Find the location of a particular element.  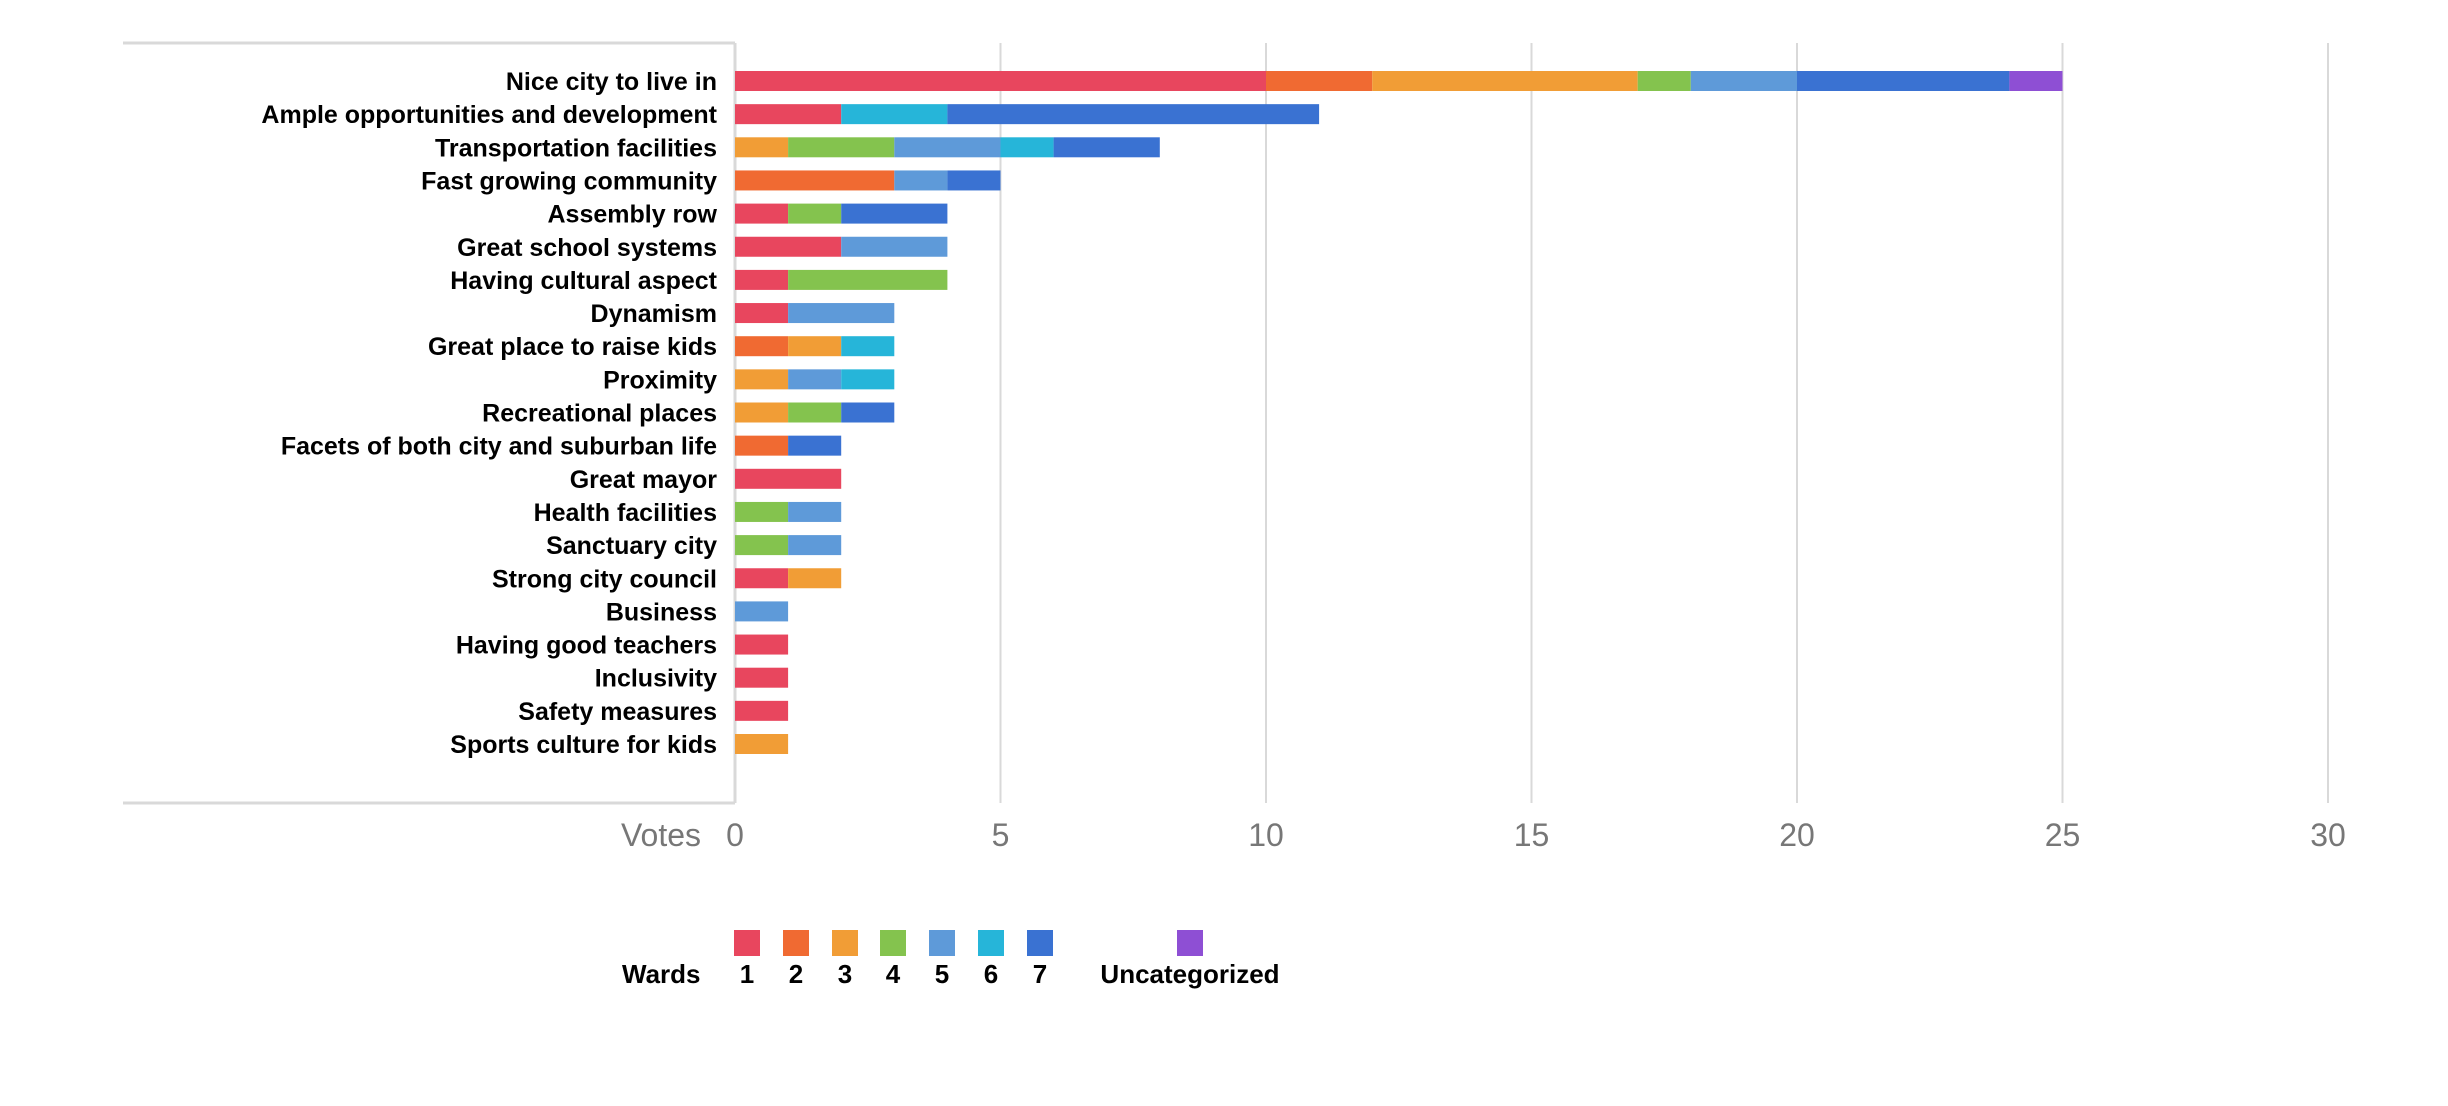

x-tick-label: 10 is located at coordinates (1266, 835).